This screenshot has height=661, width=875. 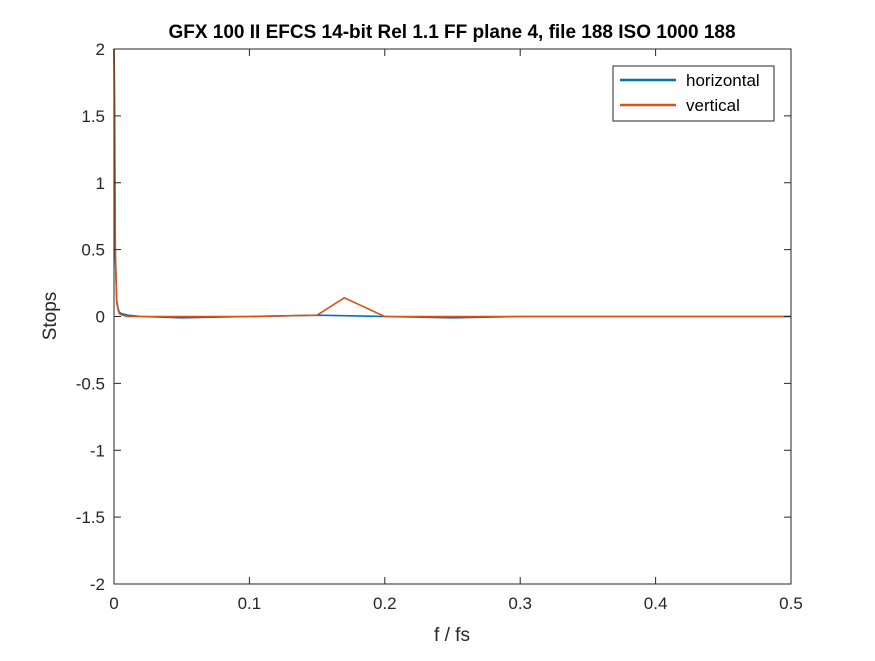 What do you see at coordinates (250, 603) in the screenshot?
I see `x-tick-label: 0.1` at bounding box center [250, 603].